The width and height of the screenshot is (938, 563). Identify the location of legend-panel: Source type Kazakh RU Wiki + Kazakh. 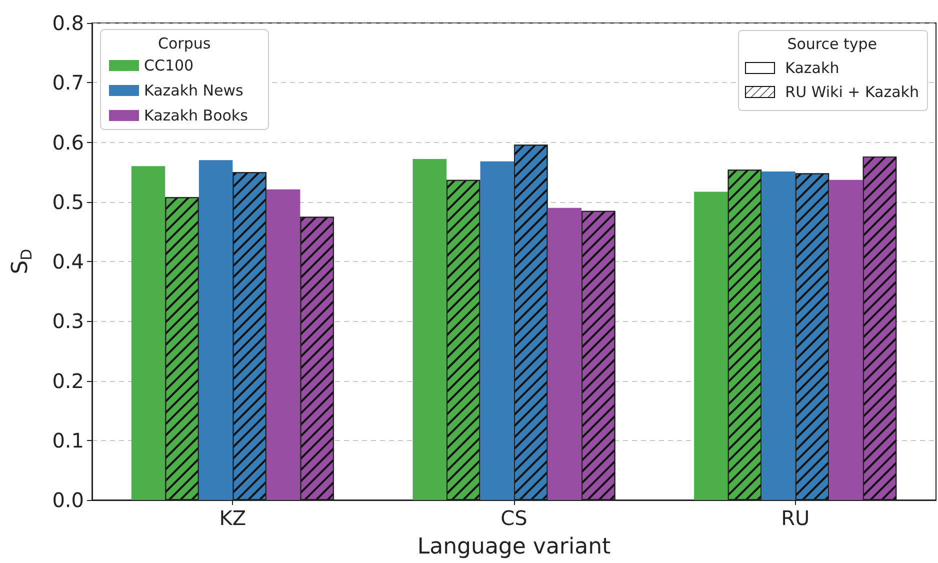
(833, 70).